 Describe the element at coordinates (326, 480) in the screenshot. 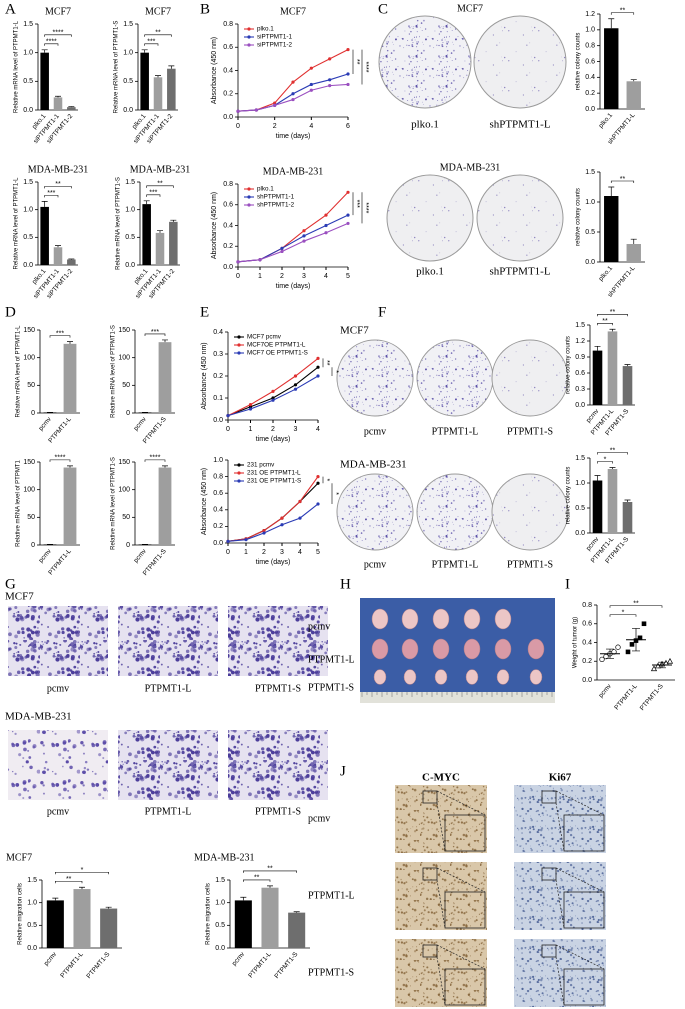

I see `significance-label: *` at that location.